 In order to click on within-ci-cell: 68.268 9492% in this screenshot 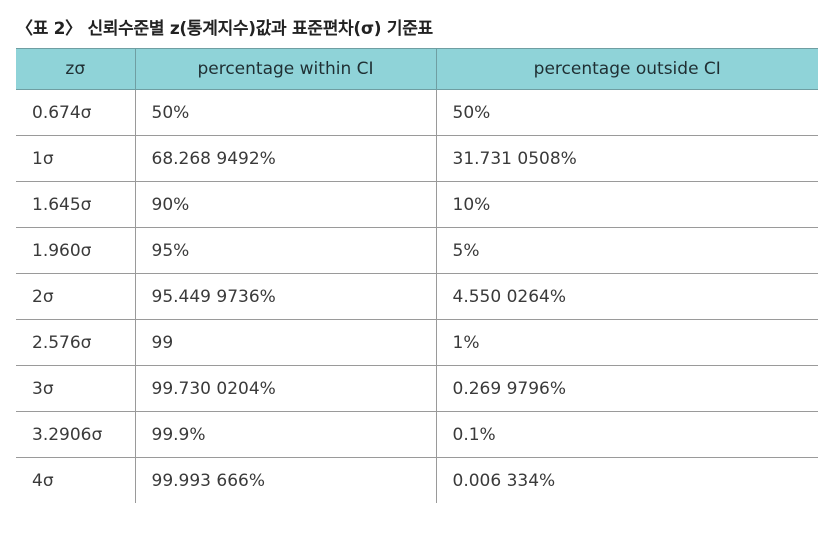, I will do `click(285, 158)`.